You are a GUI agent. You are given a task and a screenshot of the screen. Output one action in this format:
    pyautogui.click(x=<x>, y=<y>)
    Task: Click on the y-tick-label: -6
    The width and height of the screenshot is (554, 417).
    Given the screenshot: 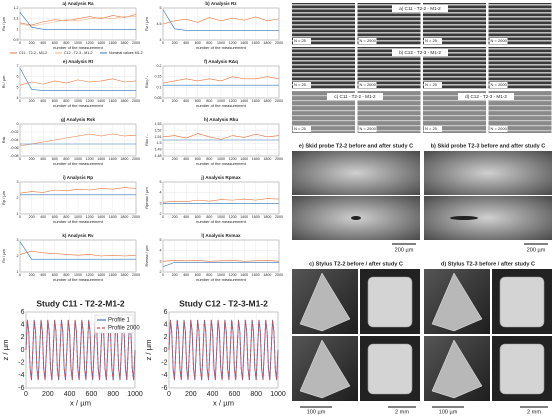 What is the action you would take?
    pyautogui.click(x=21, y=388)
    